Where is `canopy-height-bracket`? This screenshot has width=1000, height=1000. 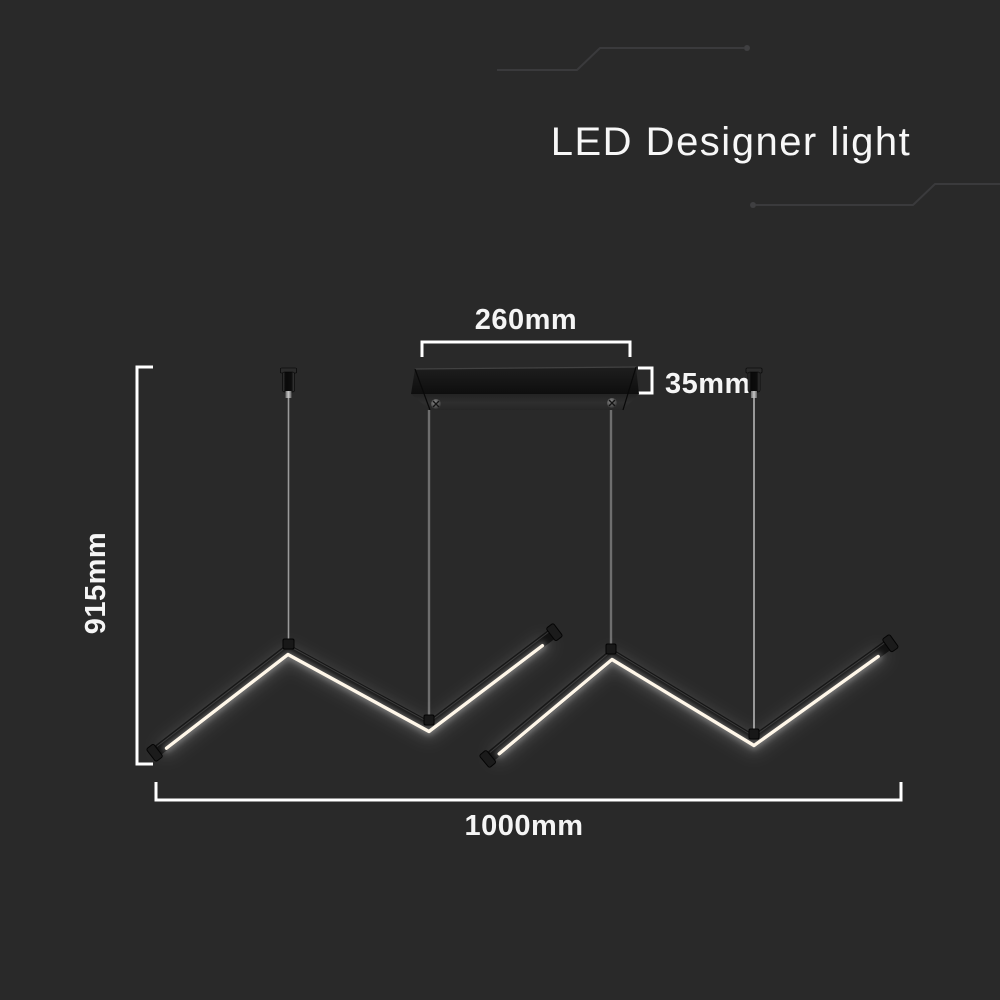
canopy-height-bracket is located at coordinates (646, 380).